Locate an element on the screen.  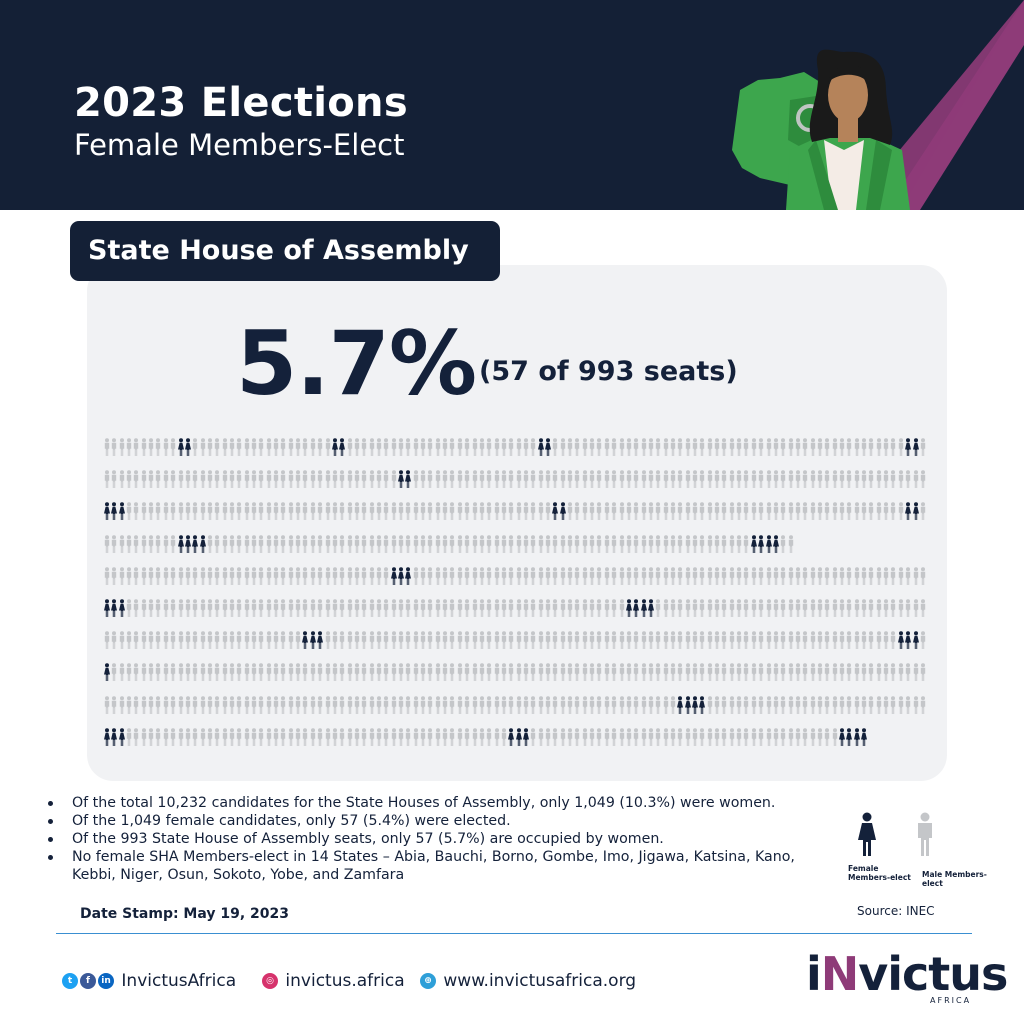
social-handle: t f in InvictusAfrica is located at coordinates (149, 981).